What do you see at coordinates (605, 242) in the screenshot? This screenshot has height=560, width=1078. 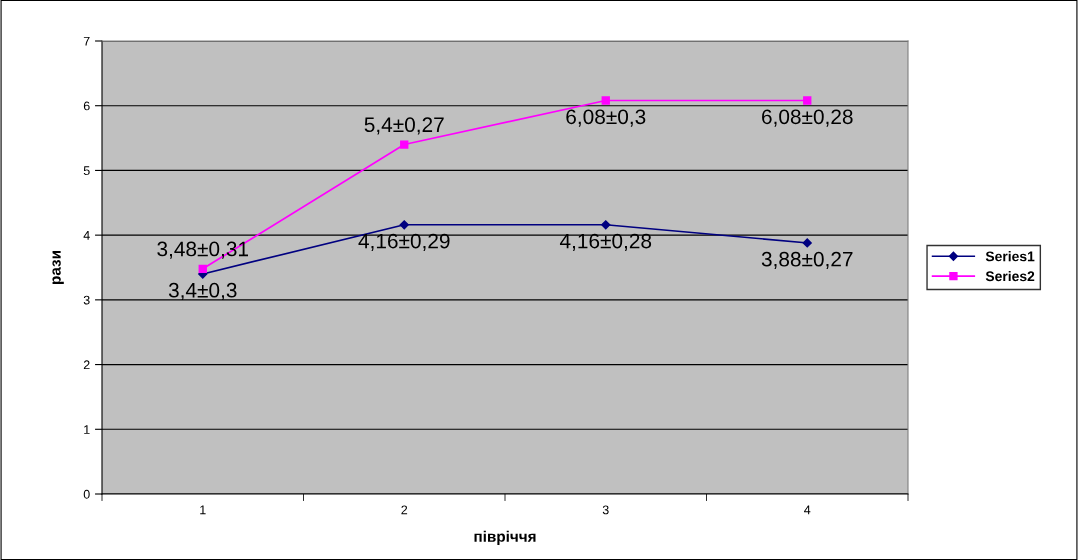 I see `data-label: 4,16±0,28` at bounding box center [605, 242].